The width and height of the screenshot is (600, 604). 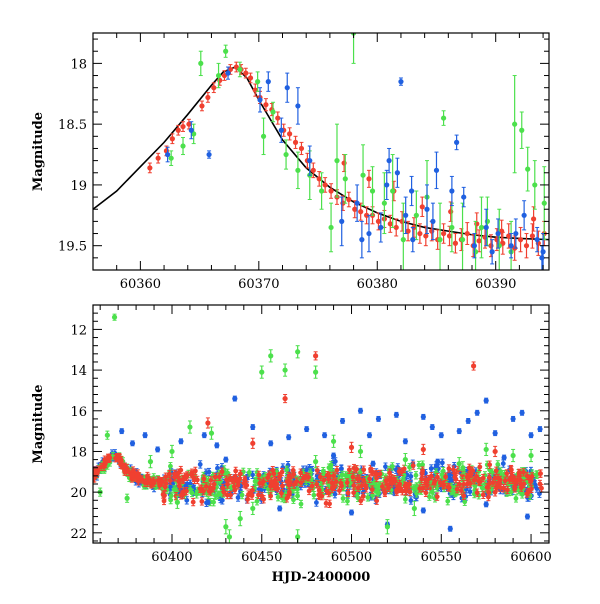 What do you see at coordinates (171, 557) in the screenshot?
I see `x-tick-label: 60400` at bounding box center [171, 557].